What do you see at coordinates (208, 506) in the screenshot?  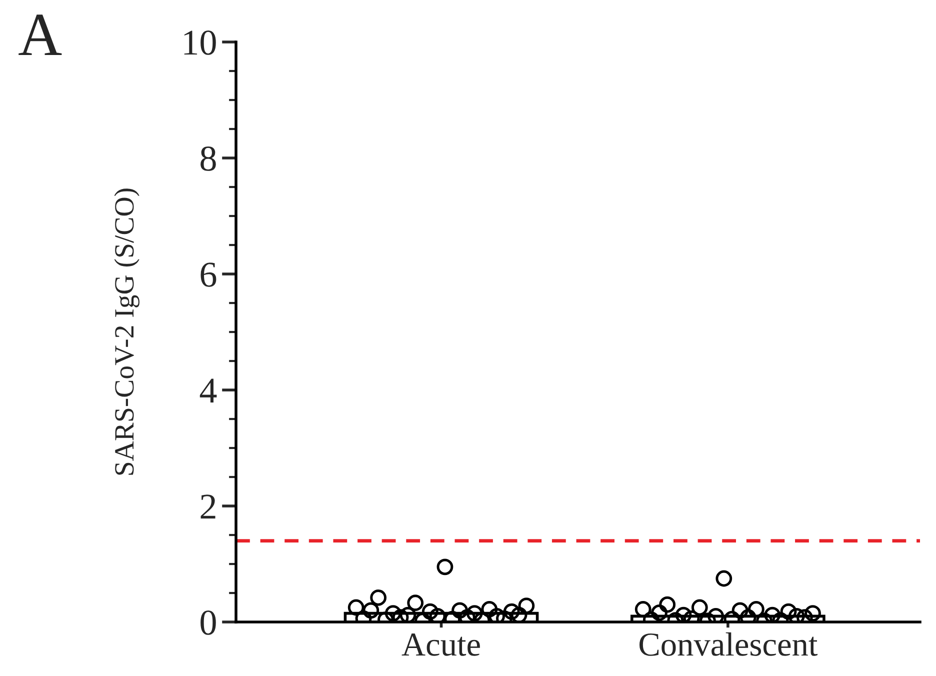 I see `y-tick-label: 2` at bounding box center [208, 506].